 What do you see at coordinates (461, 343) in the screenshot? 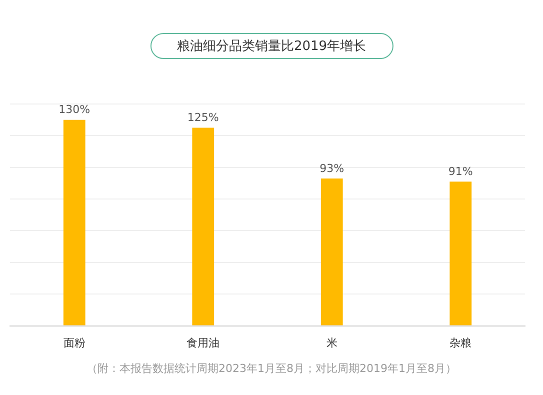
I see `x-tick-label: 杂粮` at bounding box center [461, 343].